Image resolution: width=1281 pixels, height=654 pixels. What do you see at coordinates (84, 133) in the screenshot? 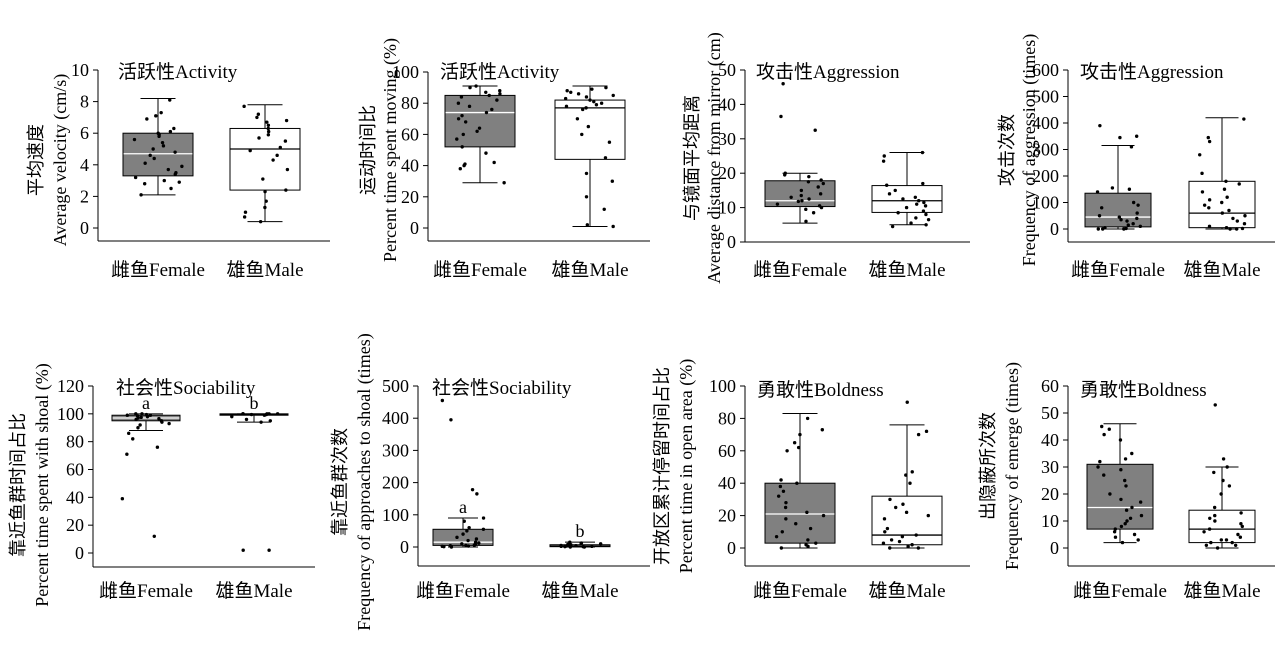
I see `y-tick-label: 6` at bounding box center [84, 133].